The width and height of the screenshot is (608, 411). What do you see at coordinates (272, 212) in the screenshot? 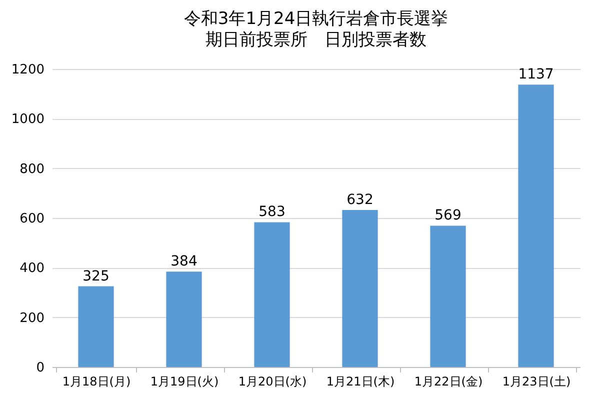
I see `data-label: 583` at bounding box center [272, 212].